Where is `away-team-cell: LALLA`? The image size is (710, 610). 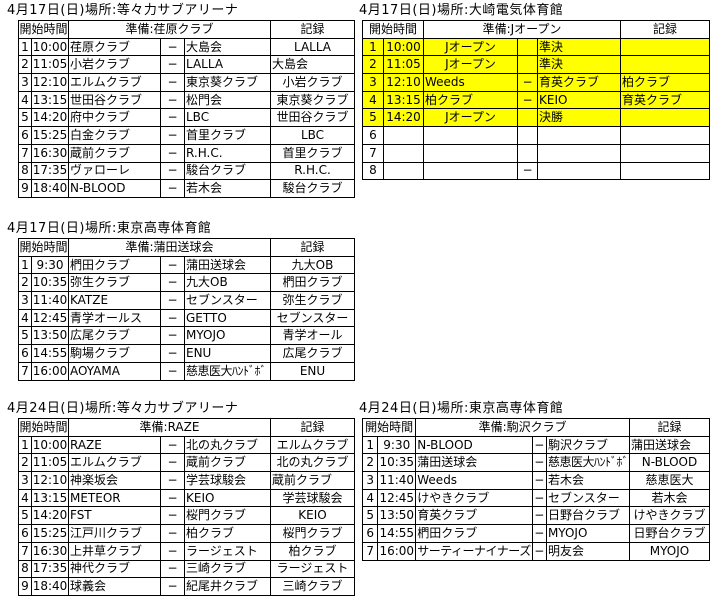
away-team-cell: LALLA is located at coordinates (227, 65).